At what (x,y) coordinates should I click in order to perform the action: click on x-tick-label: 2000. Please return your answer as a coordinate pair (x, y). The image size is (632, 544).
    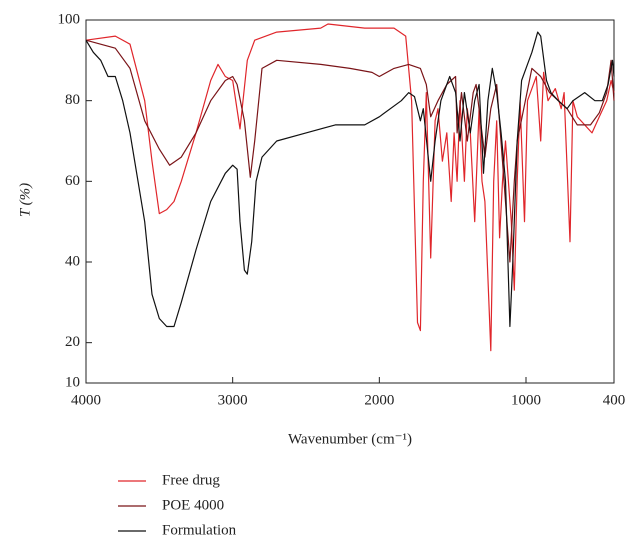
    Looking at the image, I should click on (379, 400).